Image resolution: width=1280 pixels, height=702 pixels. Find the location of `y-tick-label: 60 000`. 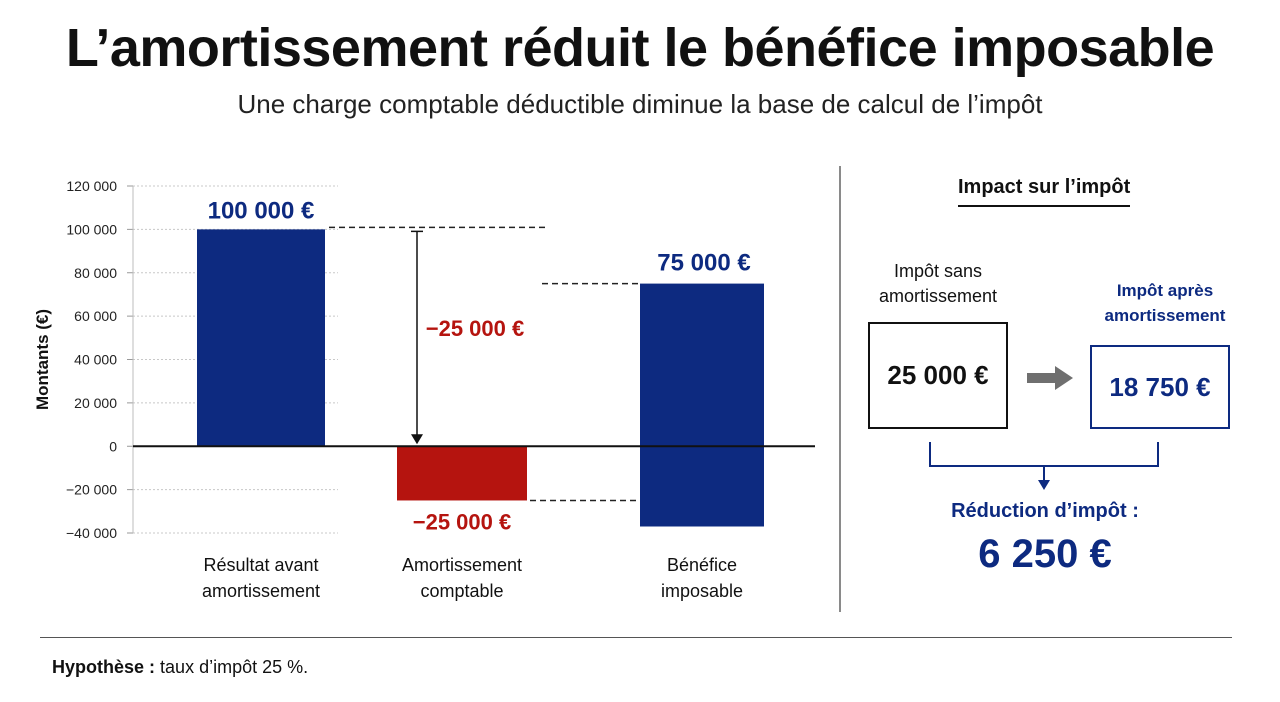

y-tick-label: 60 000 is located at coordinates (95, 316).